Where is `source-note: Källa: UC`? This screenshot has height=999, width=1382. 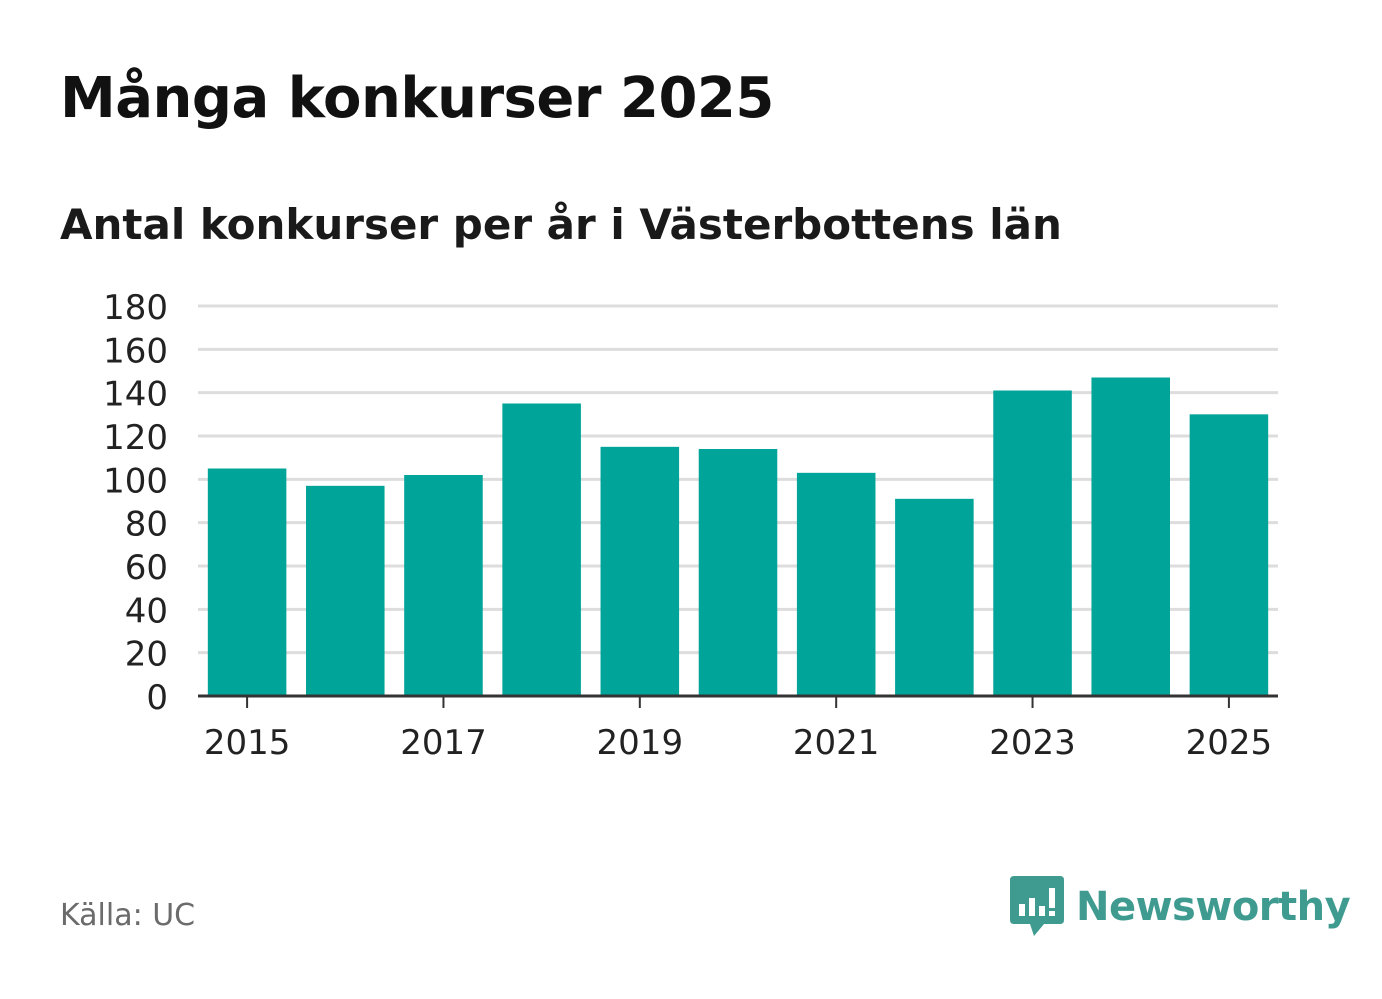 source-note: Källa: UC is located at coordinates (128, 915).